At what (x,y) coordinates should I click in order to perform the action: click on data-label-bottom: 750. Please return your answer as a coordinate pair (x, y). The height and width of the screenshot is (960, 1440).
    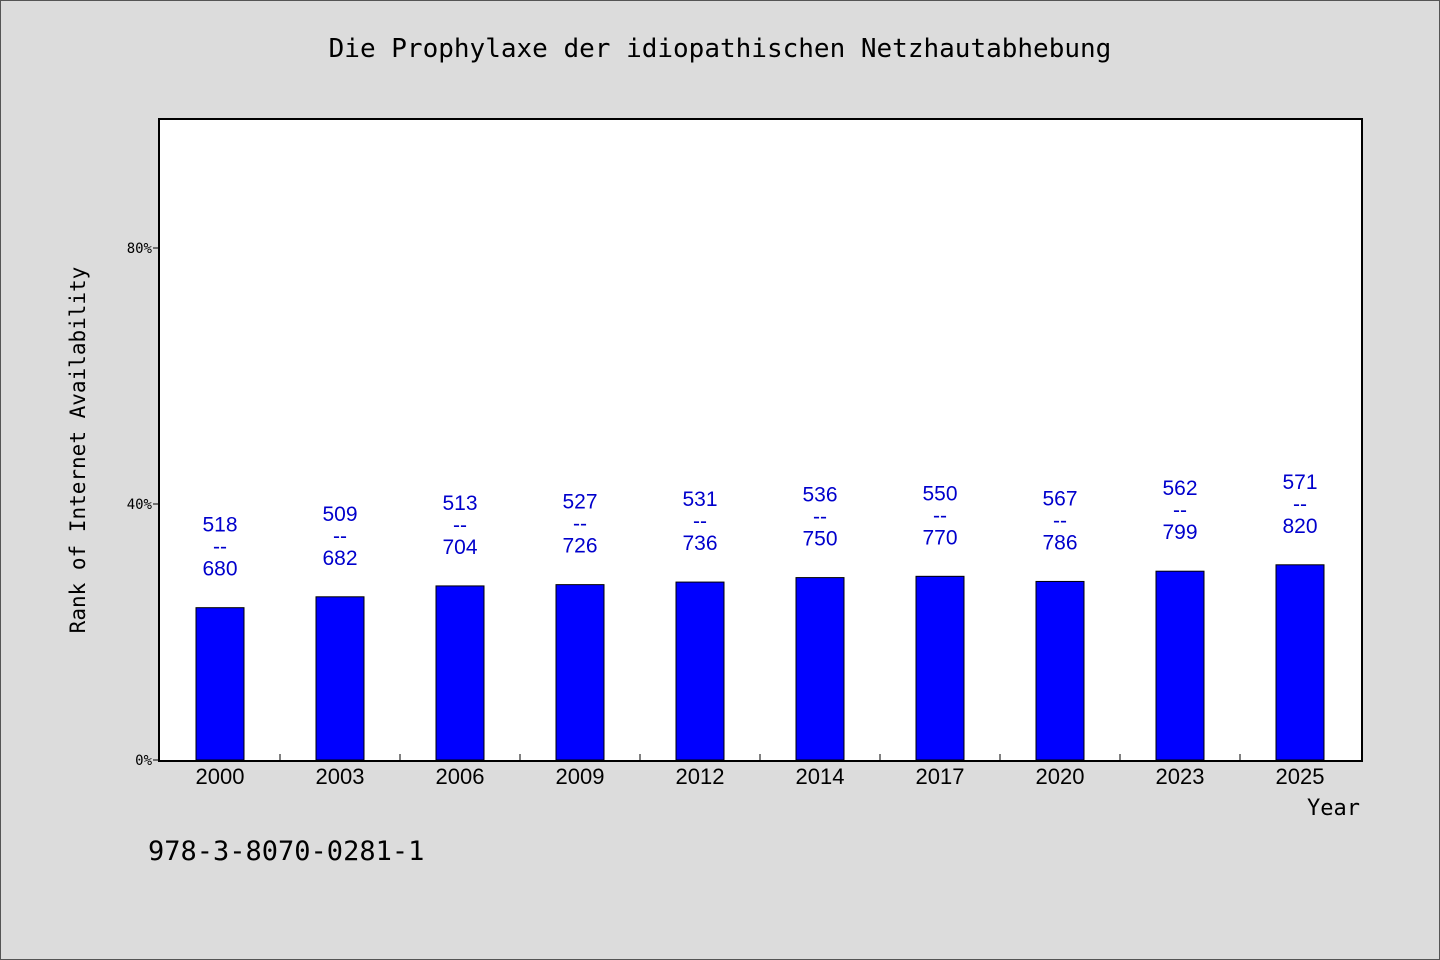
    Looking at the image, I should click on (819, 539).